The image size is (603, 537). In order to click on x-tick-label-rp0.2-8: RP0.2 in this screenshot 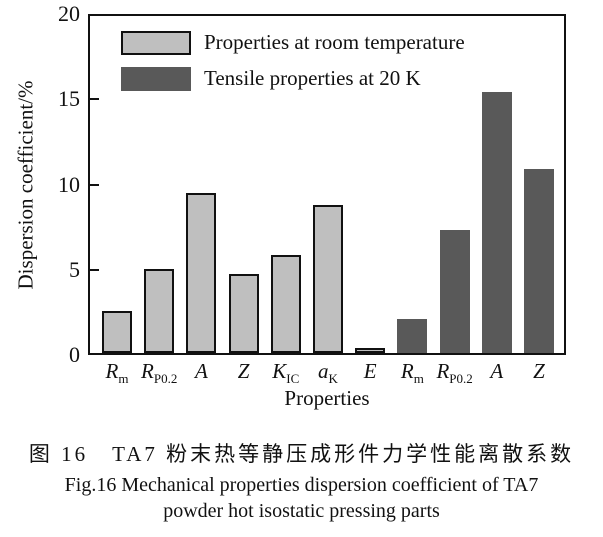, I will do `click(454, 373)`.